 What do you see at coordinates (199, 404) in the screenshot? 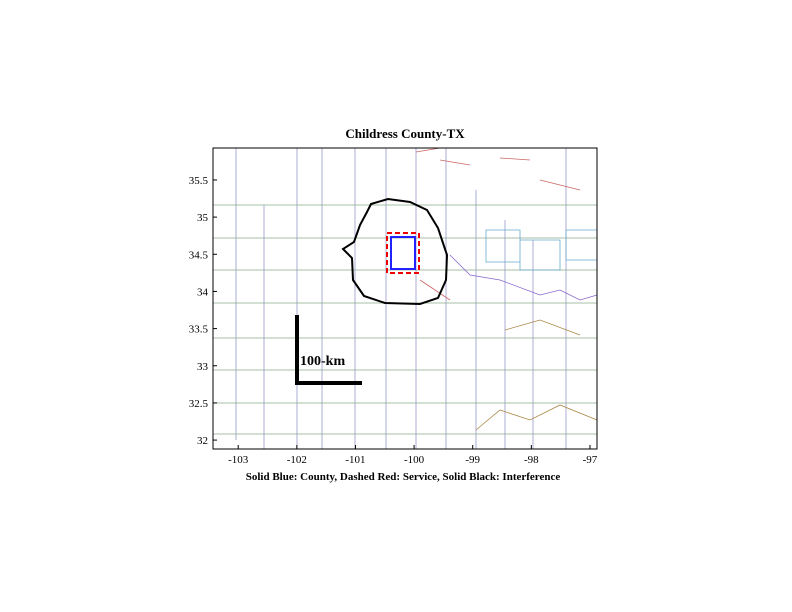
I see `y-tick-label: 32.5` at bounding box center [199, 404].